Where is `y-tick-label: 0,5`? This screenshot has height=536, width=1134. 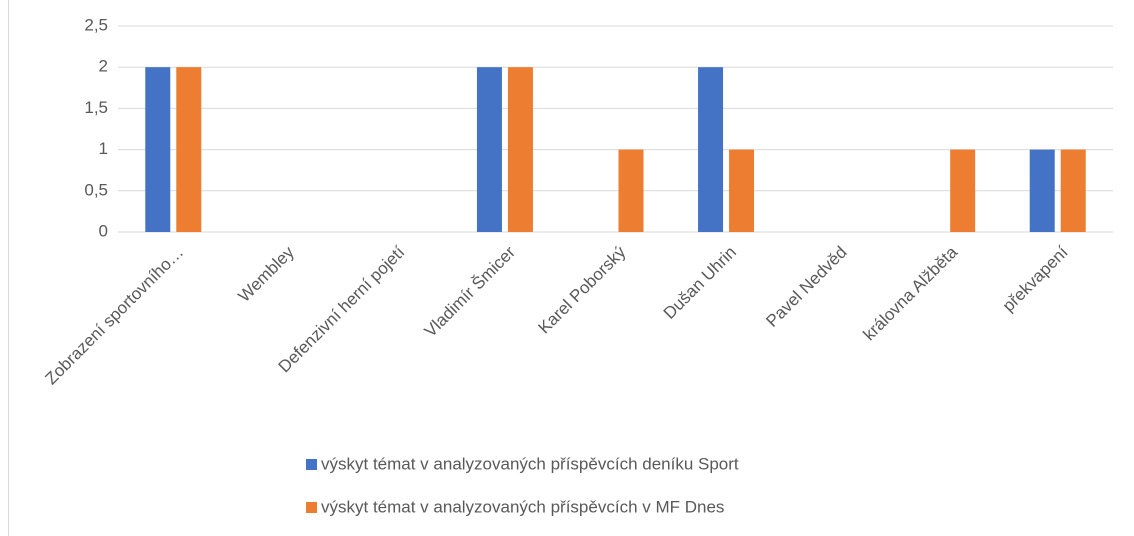 y-tick-label: 0,5 is located at coordinates (96, 189).